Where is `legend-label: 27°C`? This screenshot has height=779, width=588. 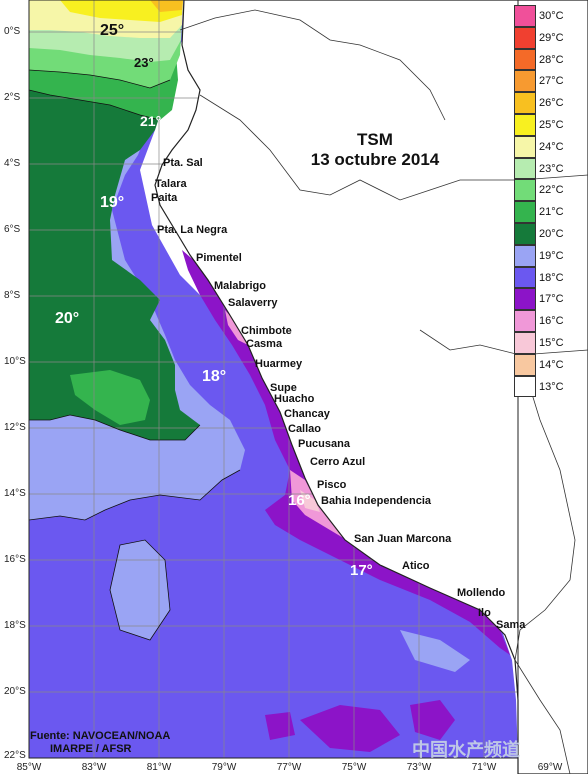
legend-label: 27°C is located at coordinates (551, 81).